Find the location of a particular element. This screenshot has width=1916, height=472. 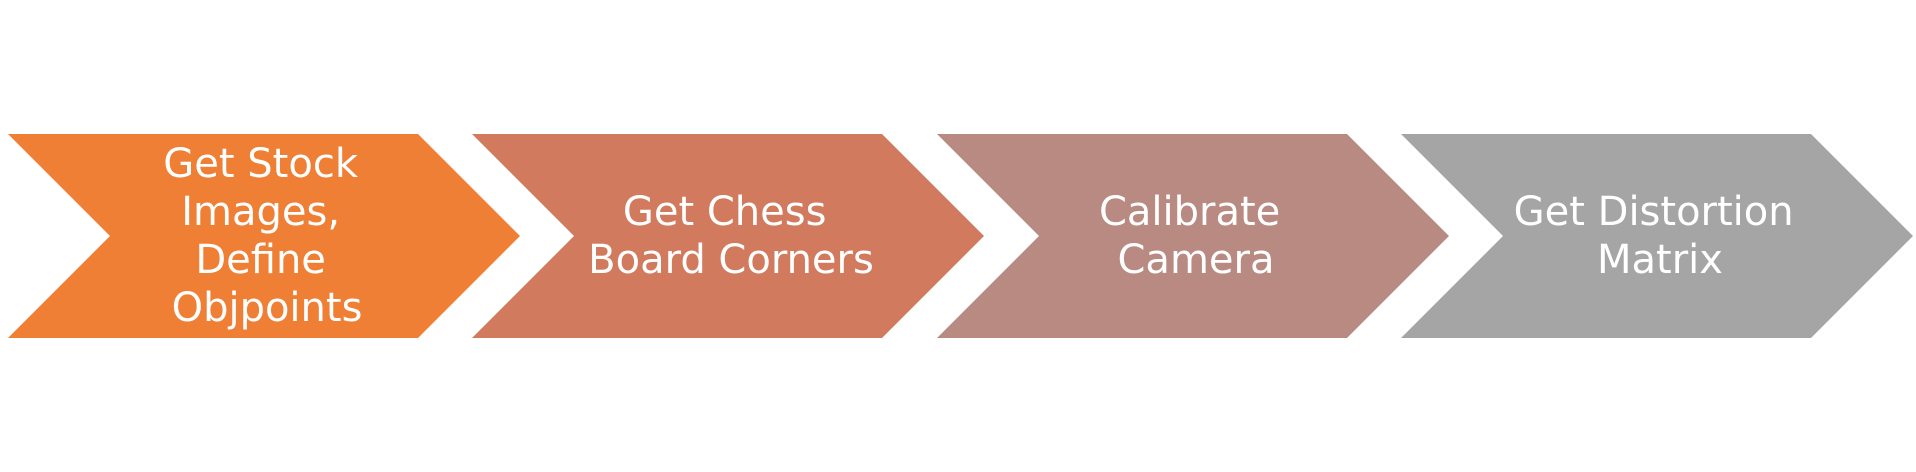

process-step-4: Get Distortion Matrix is located at coordinates (1657, 236).